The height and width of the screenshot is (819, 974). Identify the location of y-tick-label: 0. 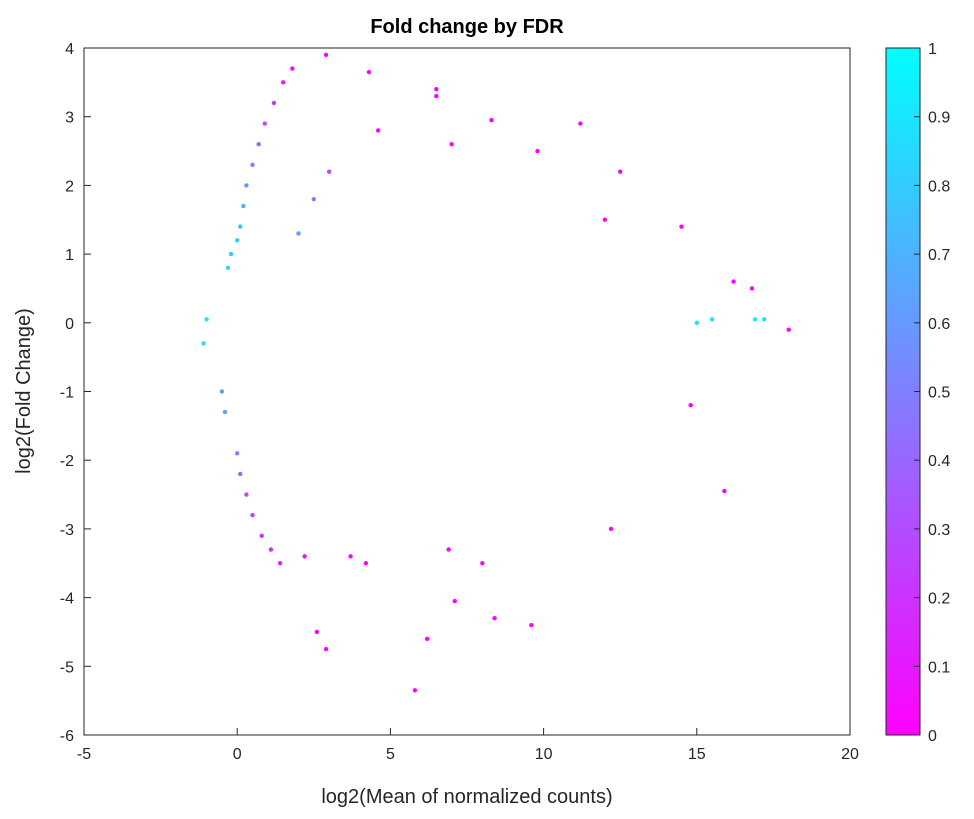
(69, 324).